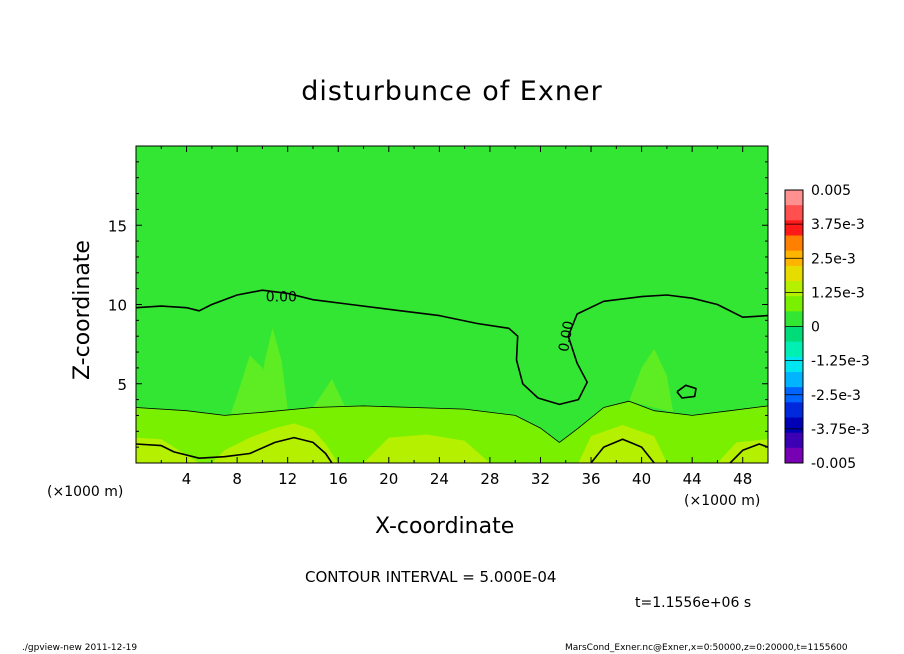  I want to click on x-unit-label-left: (×1000 m), so click(85, 492).